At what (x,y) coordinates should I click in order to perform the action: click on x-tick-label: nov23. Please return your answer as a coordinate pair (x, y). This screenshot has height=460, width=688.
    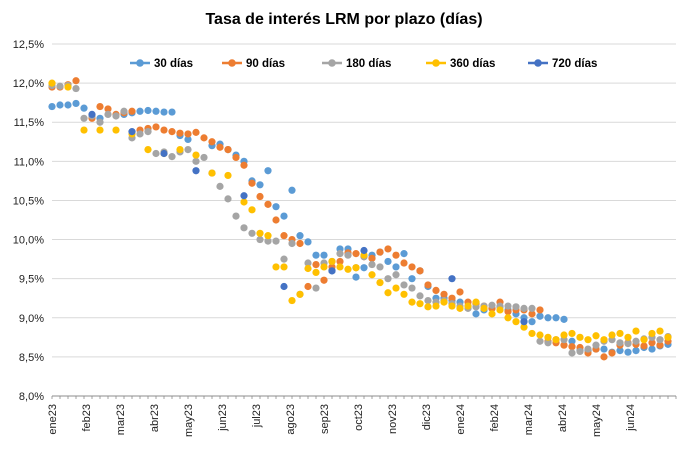
    Looking at the image, I should click on (393, 419).